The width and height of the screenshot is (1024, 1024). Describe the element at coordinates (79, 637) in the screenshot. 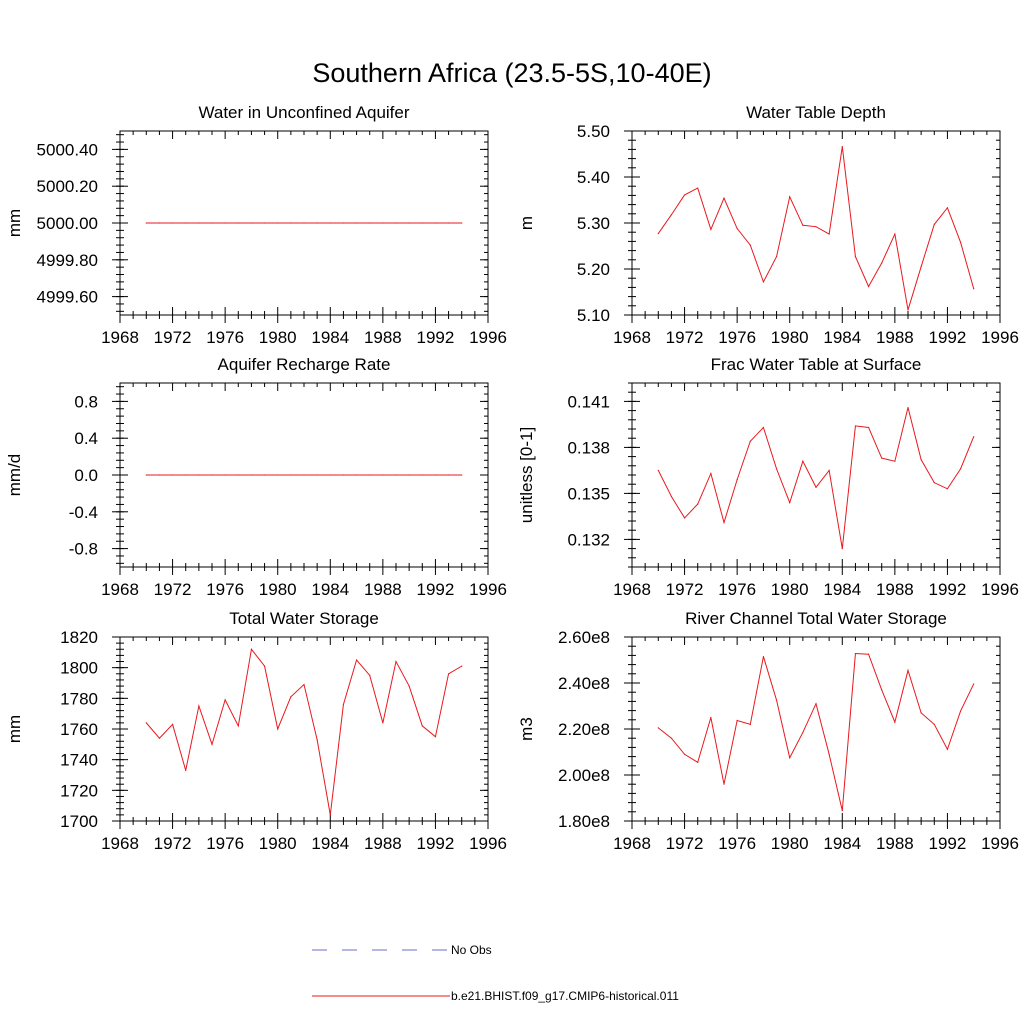

I see `y-tick-label: 1820` at that location.